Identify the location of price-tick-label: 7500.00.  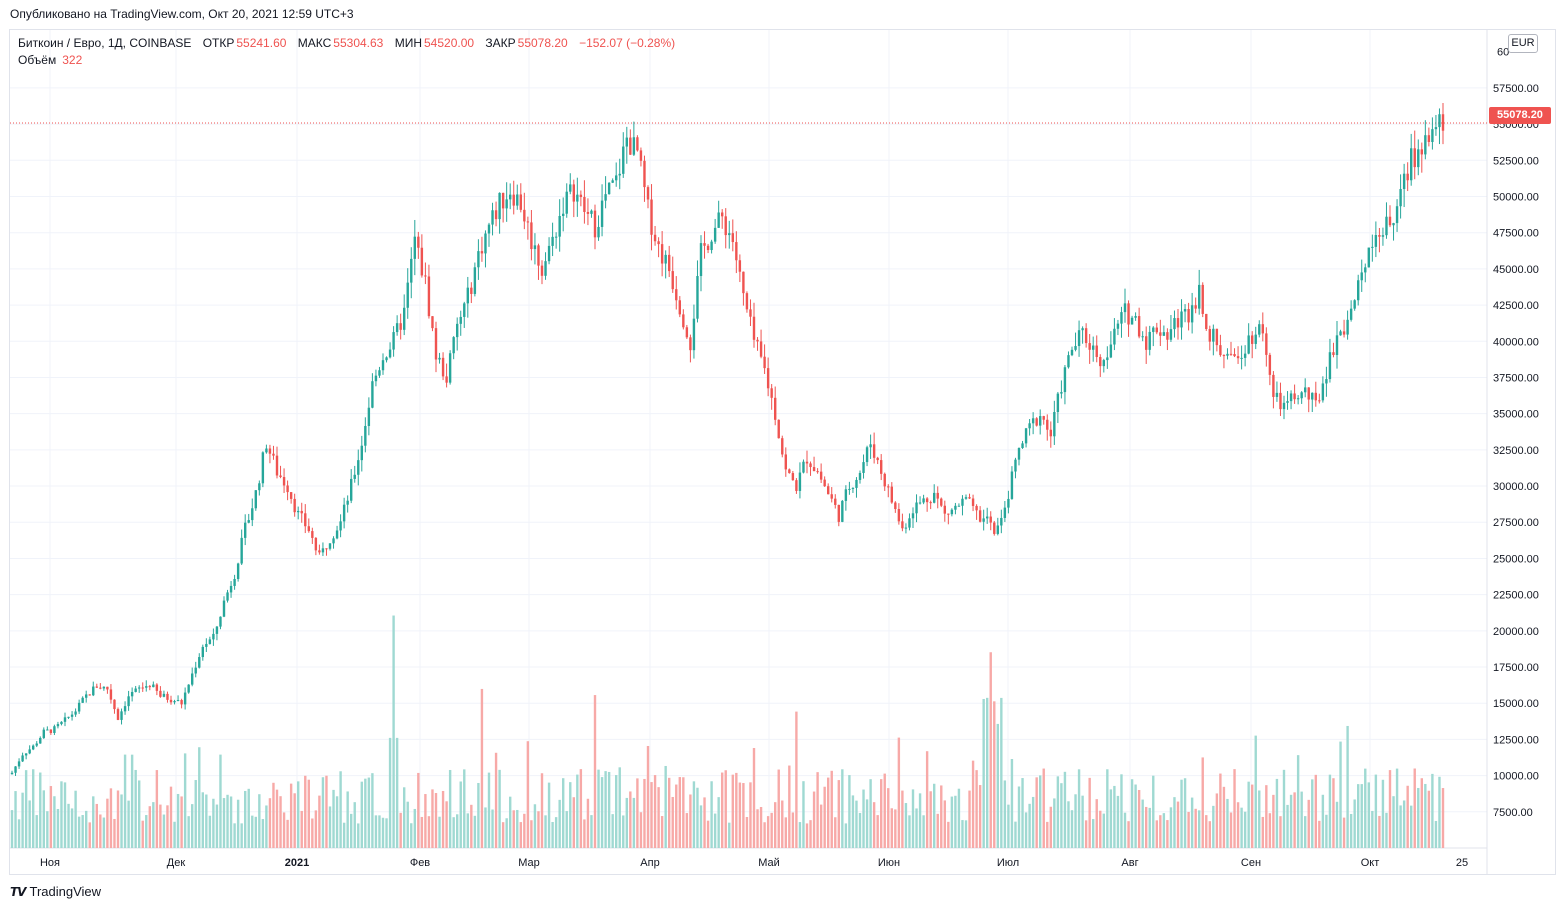
(1513, 813).